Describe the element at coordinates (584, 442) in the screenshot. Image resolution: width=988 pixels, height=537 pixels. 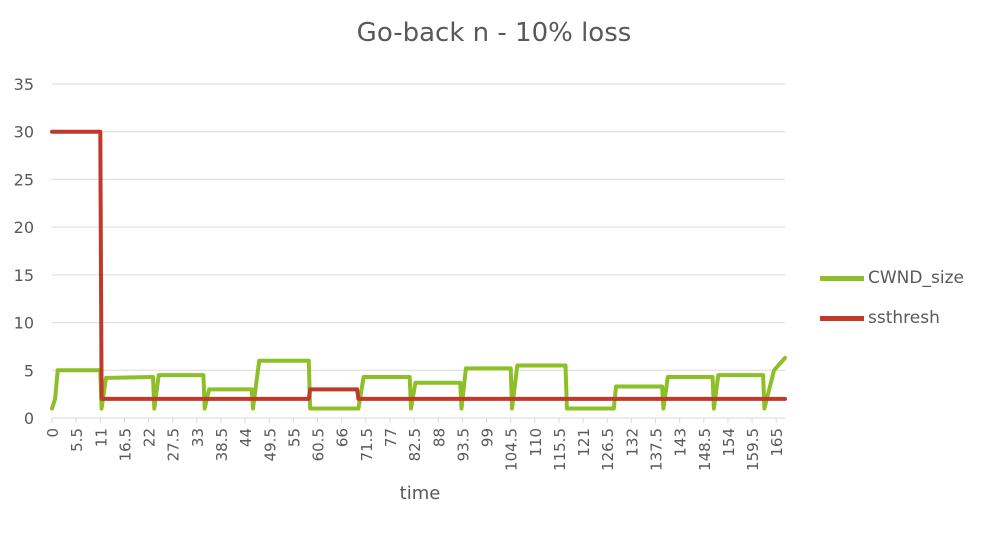
I see `x-tick-label: 121` at that location.